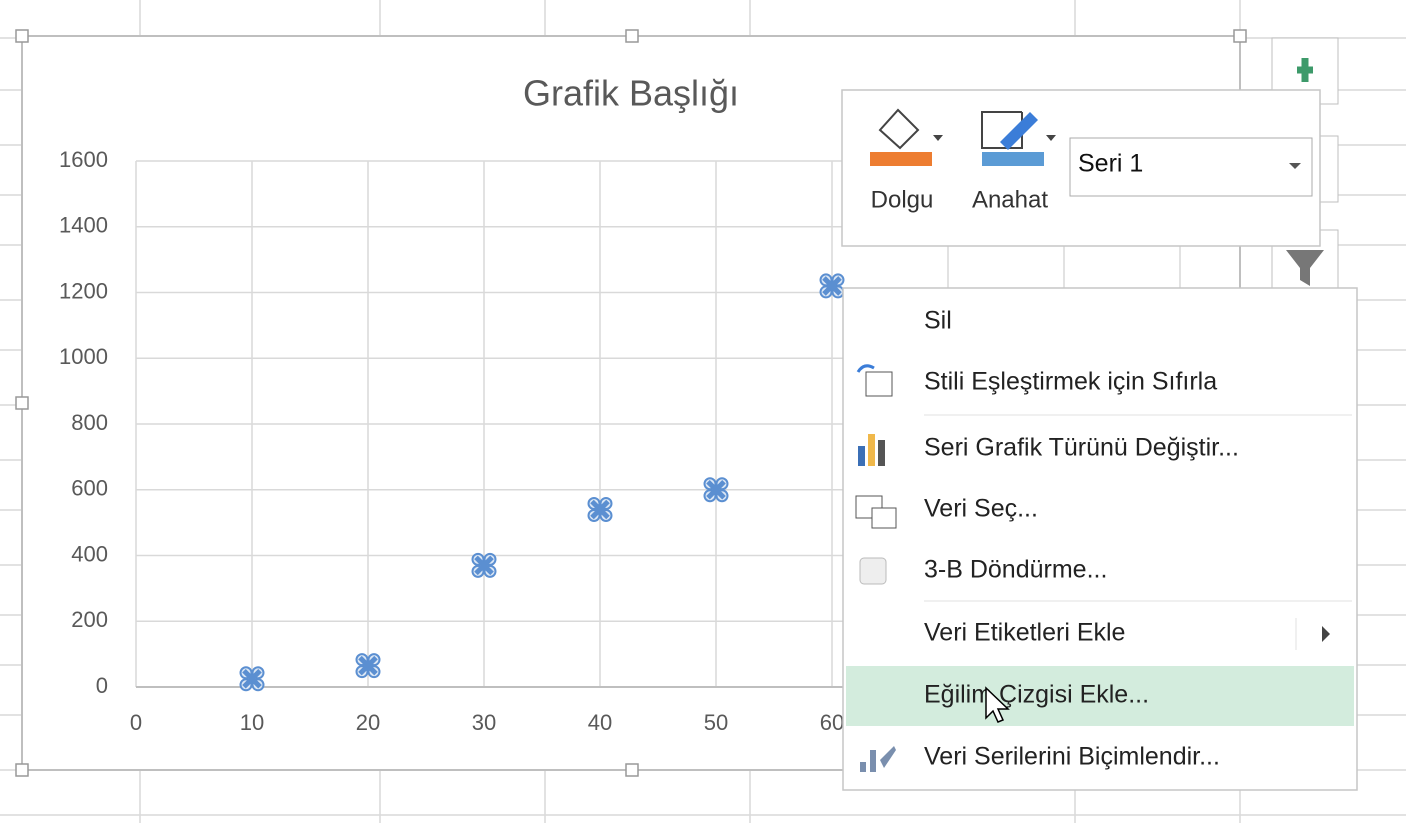 This screenshot has width=1406, height=823. Describe the element at coordinates (1110, 164) in the screenshot. I see `series-select-value: Seri 1` at that location.